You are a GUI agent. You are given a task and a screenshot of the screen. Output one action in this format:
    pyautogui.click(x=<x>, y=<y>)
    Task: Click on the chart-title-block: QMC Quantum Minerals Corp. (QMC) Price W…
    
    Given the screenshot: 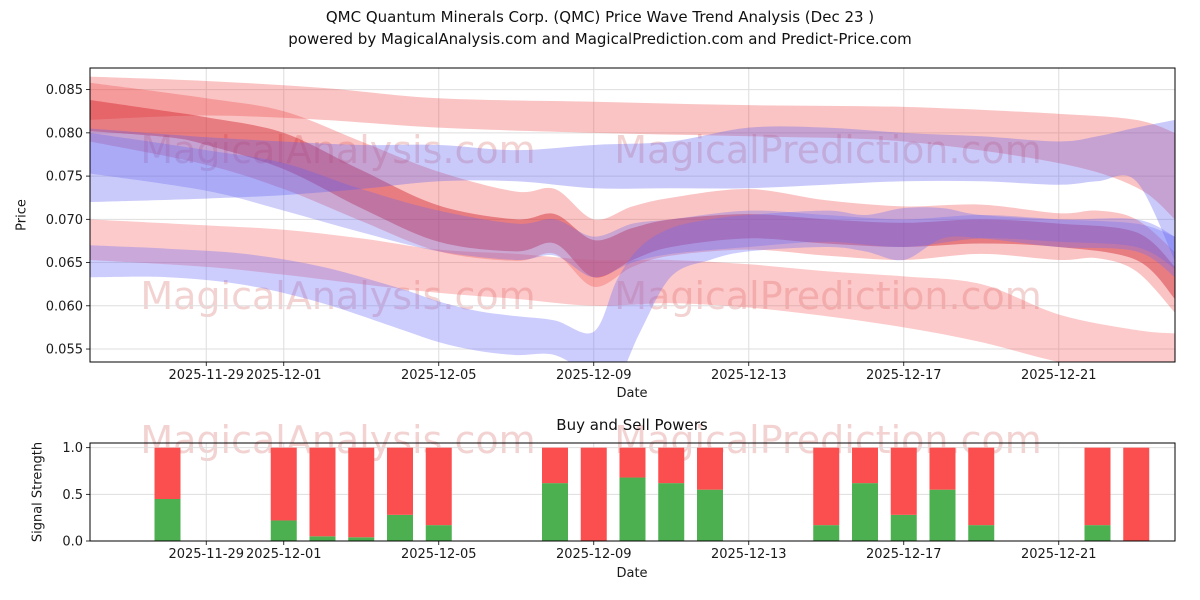 What is the action you would take?
    pyautogui.click(x=600, y=28)
    